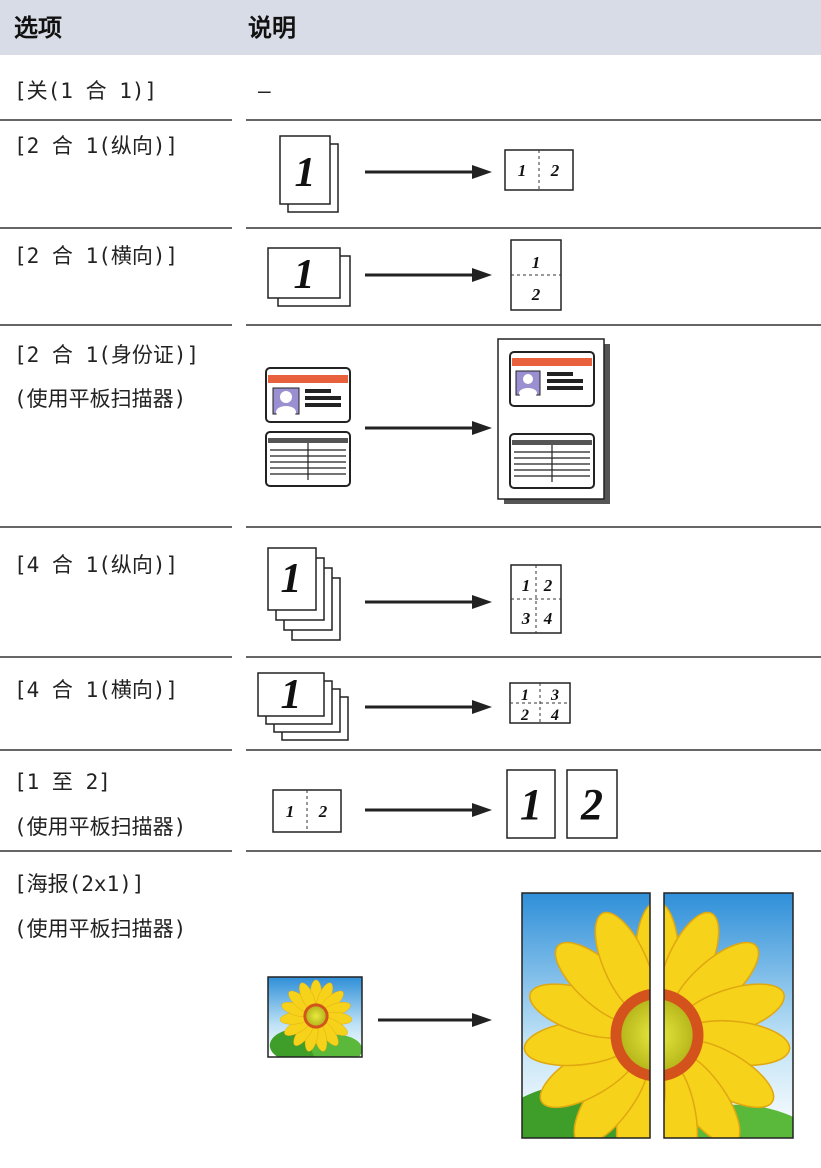  What do you see at coordinates (272, 28) in the screenshot?
I see `header-description: 说明` at bounding box center [272, 28].